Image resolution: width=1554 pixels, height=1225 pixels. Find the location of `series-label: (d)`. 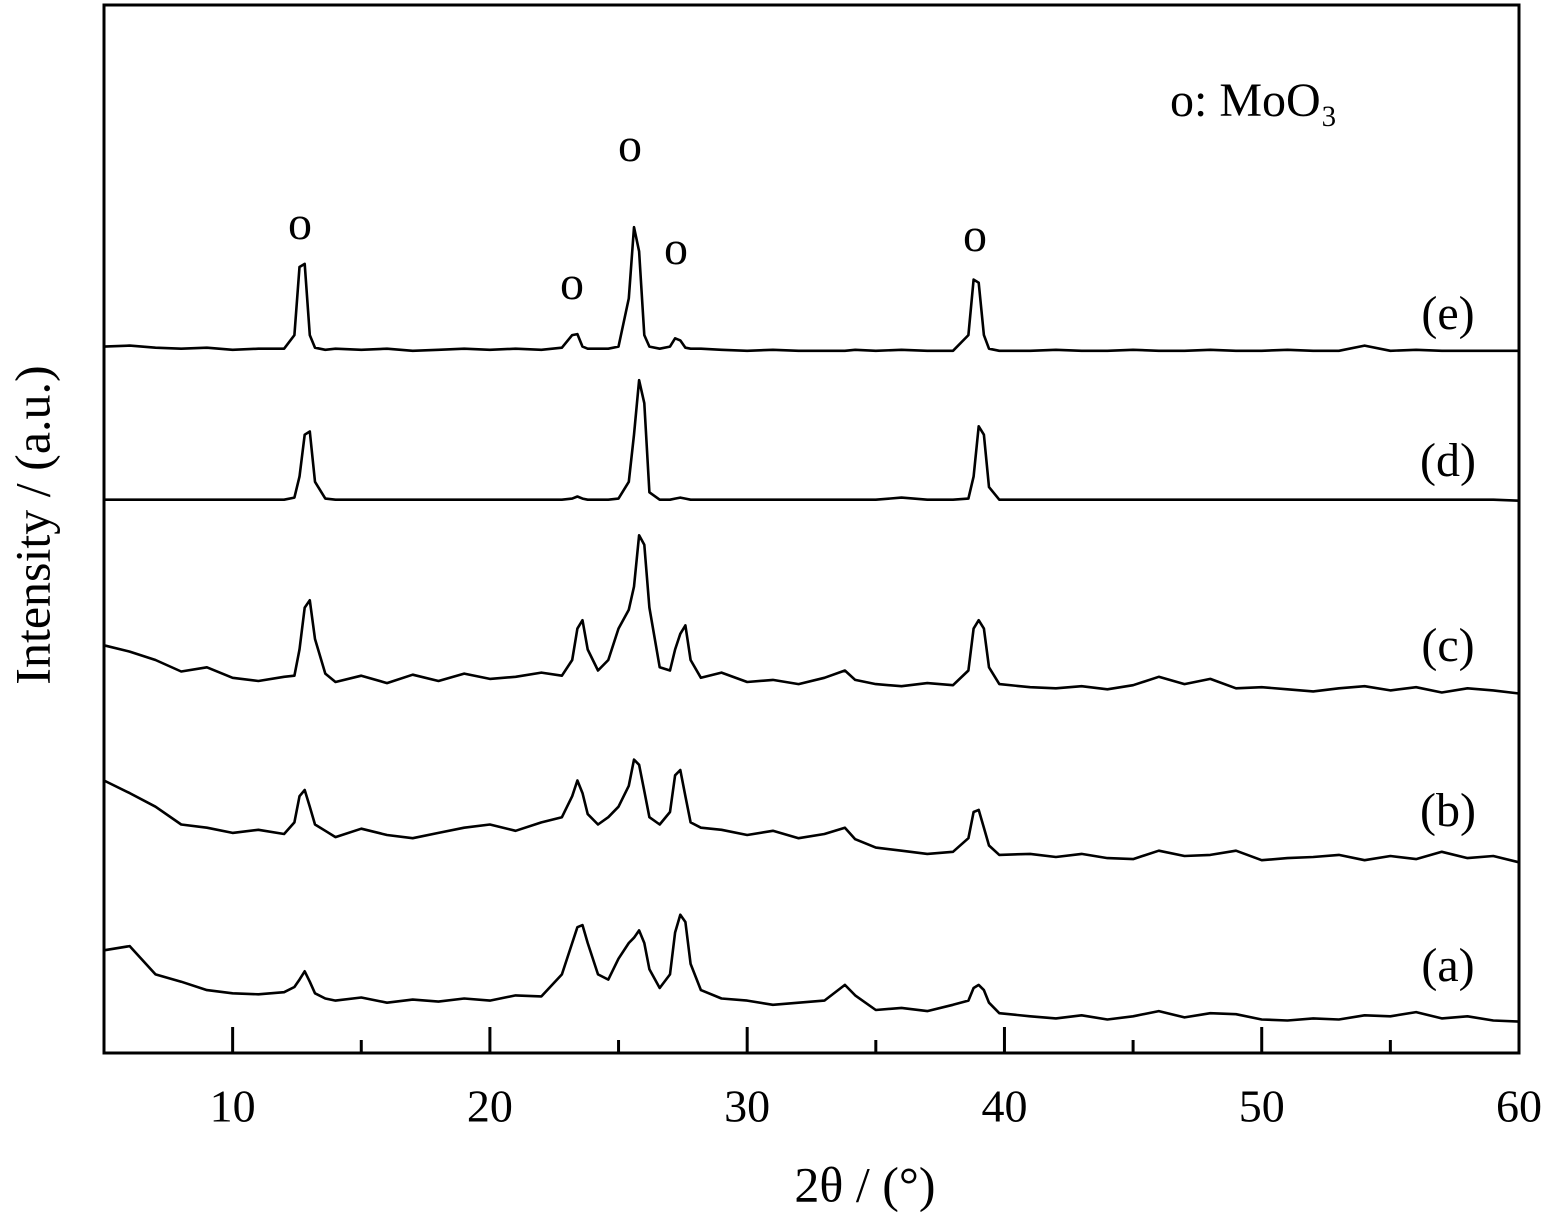

series-label: (d) is located at coordinates (1448, 460).